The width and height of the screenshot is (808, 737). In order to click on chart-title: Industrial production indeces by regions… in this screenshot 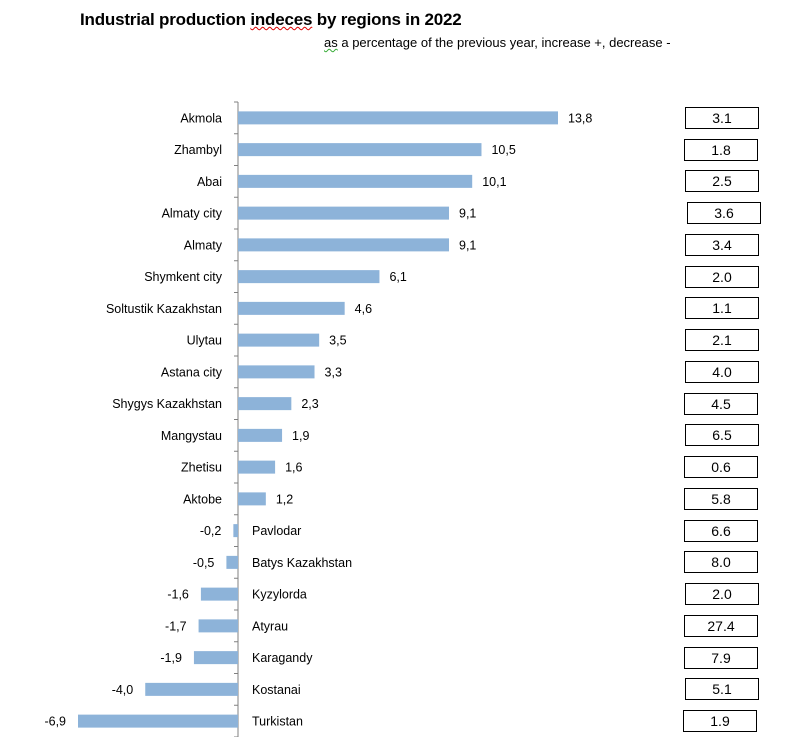, I will do `click(271, 19)`.